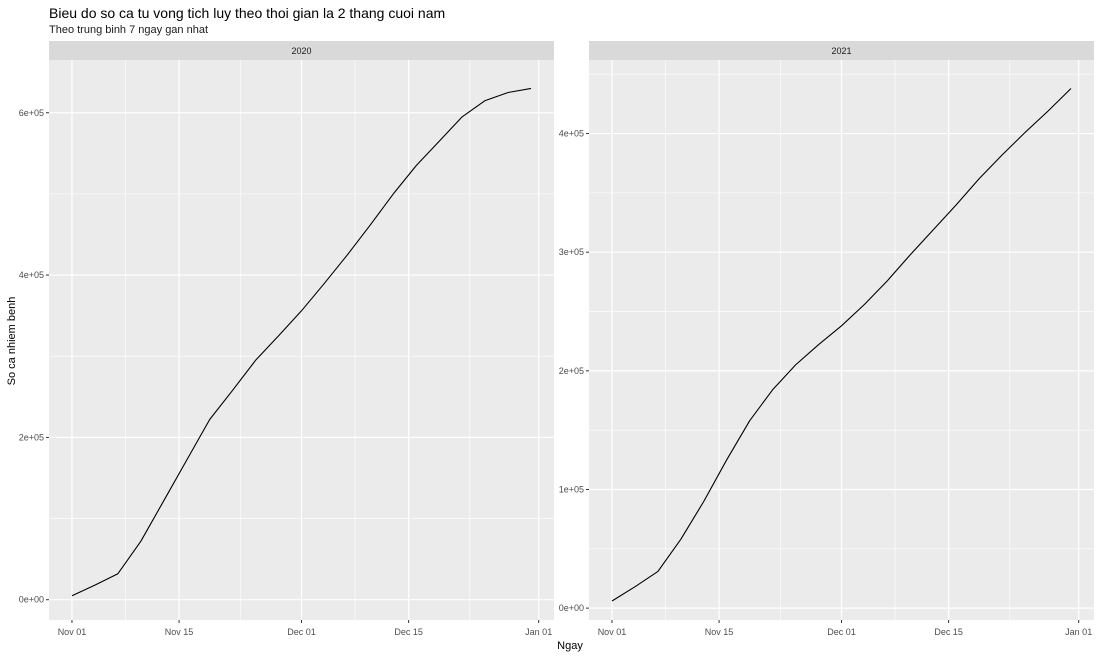  I want to click on facet-strip-label: 2020, so click(301, 51).